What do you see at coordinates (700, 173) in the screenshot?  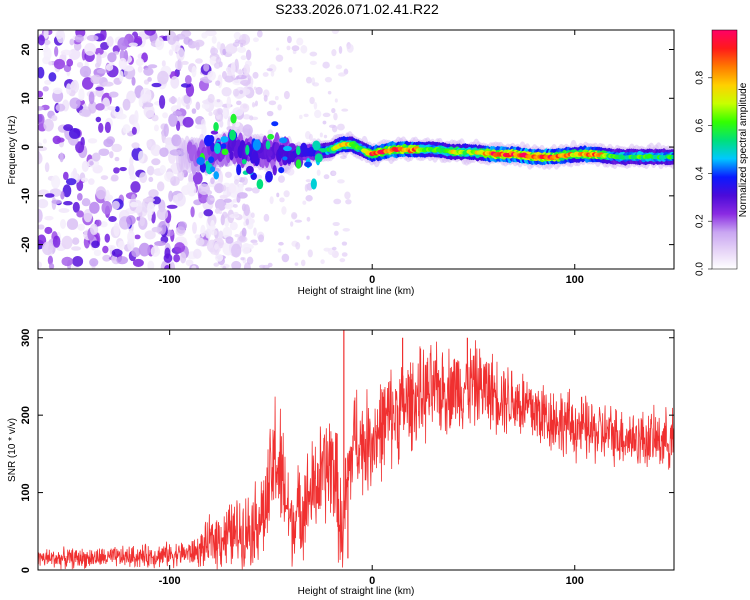 I see `colorbar-tick-label: 0.4` at bounding box center [700, 173].